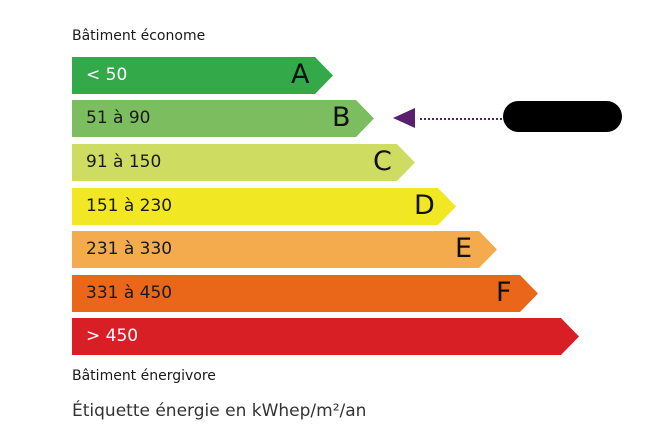 The image size is (667, 441). Describe the element at coordinates (107, 75) in the screenshot. I see `class-range: < 50` at that location.